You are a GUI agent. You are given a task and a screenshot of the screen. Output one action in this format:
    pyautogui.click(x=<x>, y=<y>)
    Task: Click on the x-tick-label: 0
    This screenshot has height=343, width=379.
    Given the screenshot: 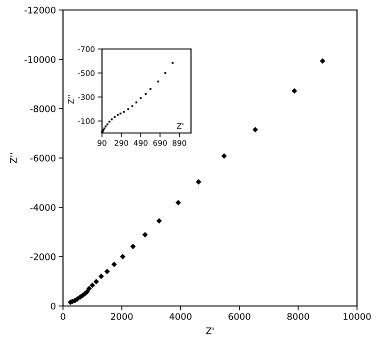 What is the action you would take?
    pyautogui.click(x=63, y=316)
    